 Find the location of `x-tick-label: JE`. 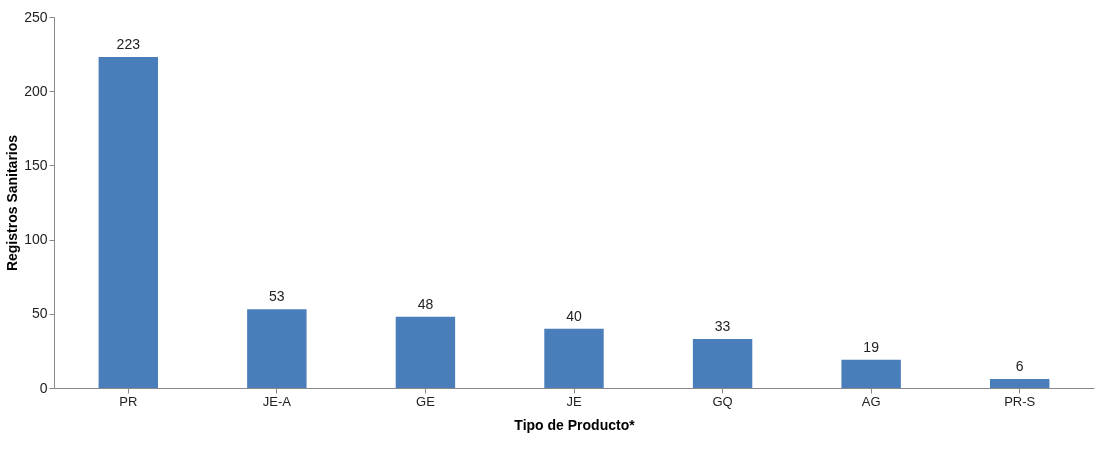

x-tick-label: JE is located at coordinates (574, 401).